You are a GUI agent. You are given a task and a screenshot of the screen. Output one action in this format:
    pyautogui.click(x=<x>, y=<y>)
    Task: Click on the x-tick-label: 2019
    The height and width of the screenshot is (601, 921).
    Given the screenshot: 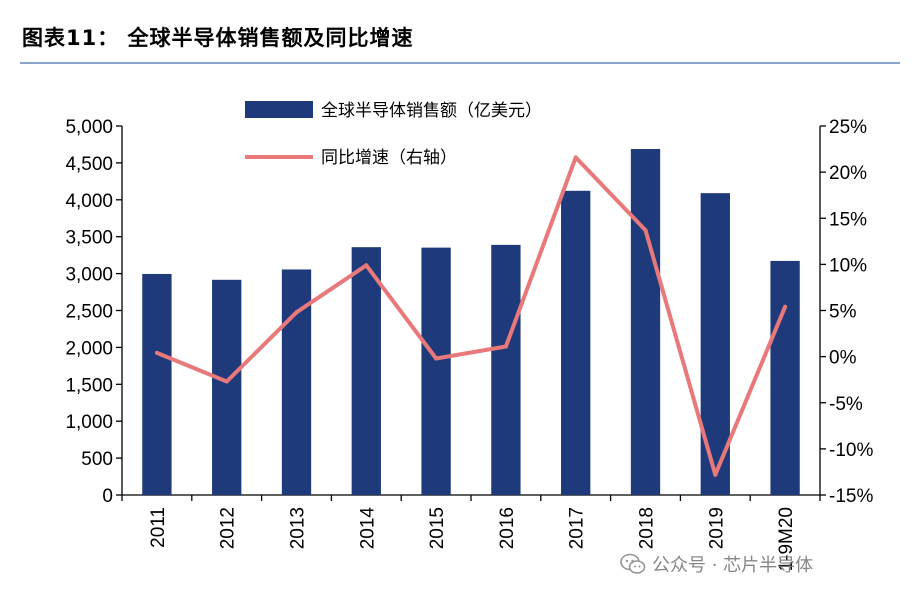 What is the action you would take?
    pyautogui.click(x=716, y=528)
    